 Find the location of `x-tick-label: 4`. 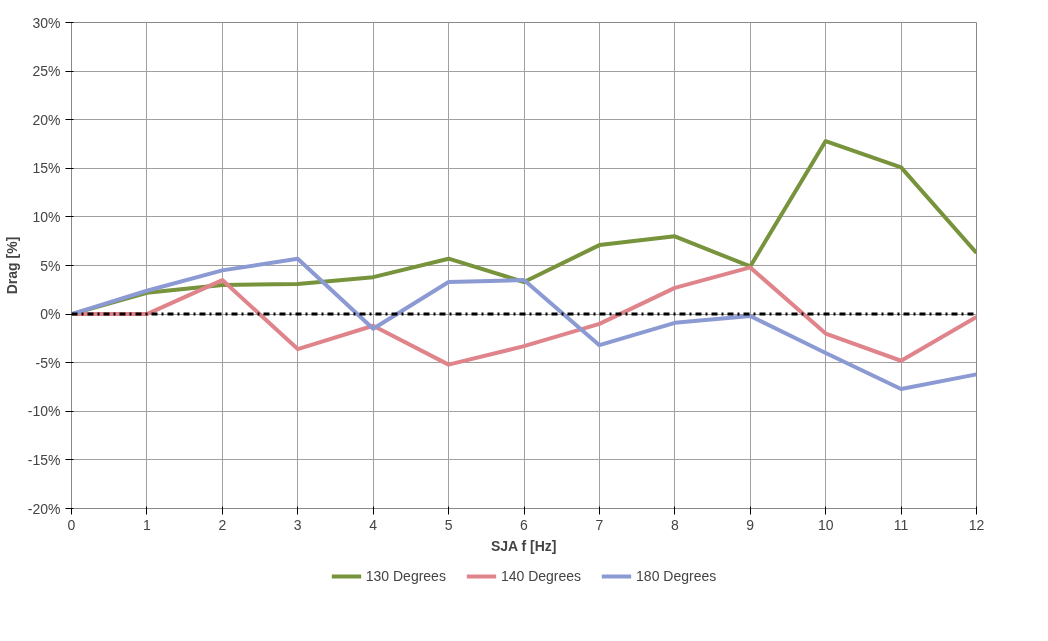

x-tick-label: 4 is located at coordinates (373, 524).